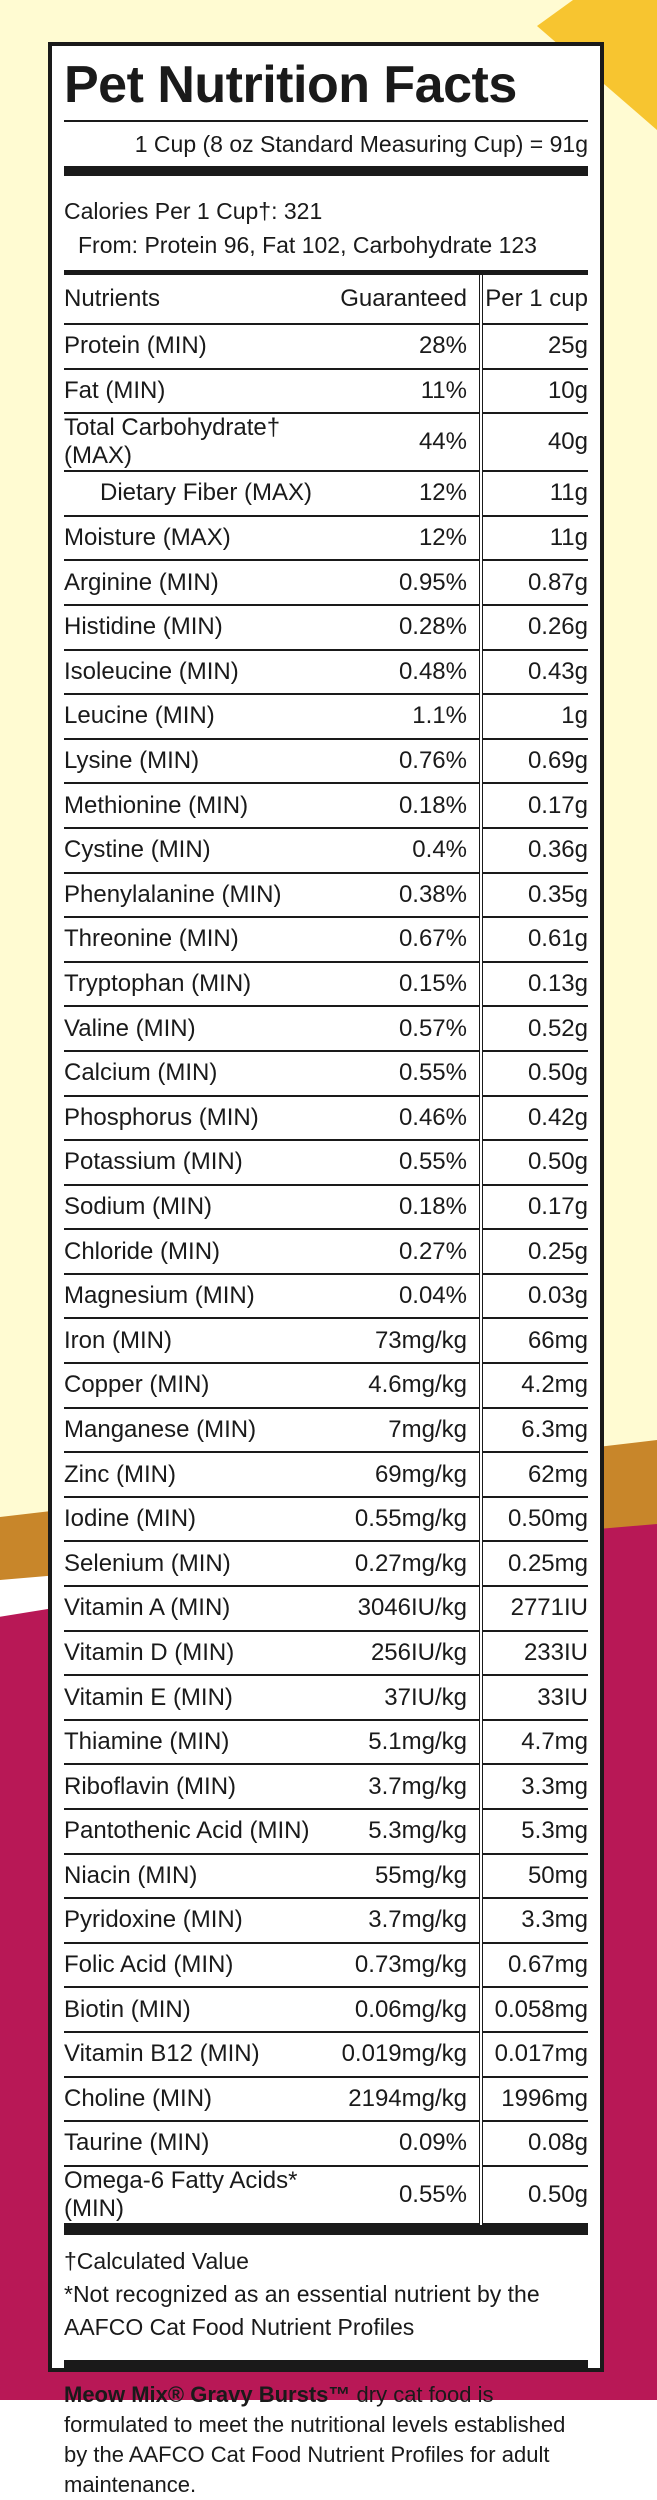 The image size is (657, 2500). I want to click on table-row: Dietary Fiber (MAX) 12% 11g, so click(326, 494).